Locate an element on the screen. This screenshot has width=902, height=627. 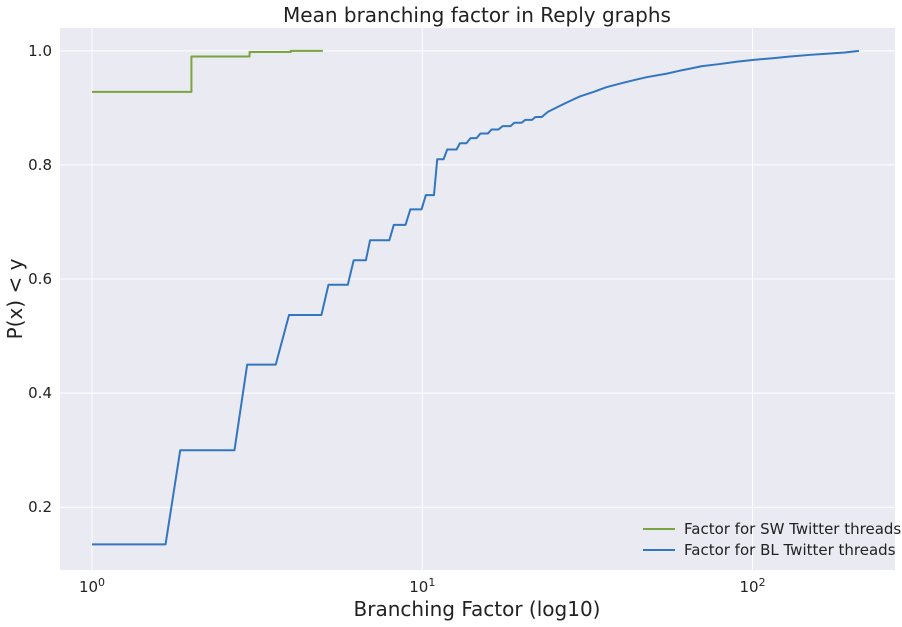
y-tick-label: 0.4 is located at coordinates (40, 393).